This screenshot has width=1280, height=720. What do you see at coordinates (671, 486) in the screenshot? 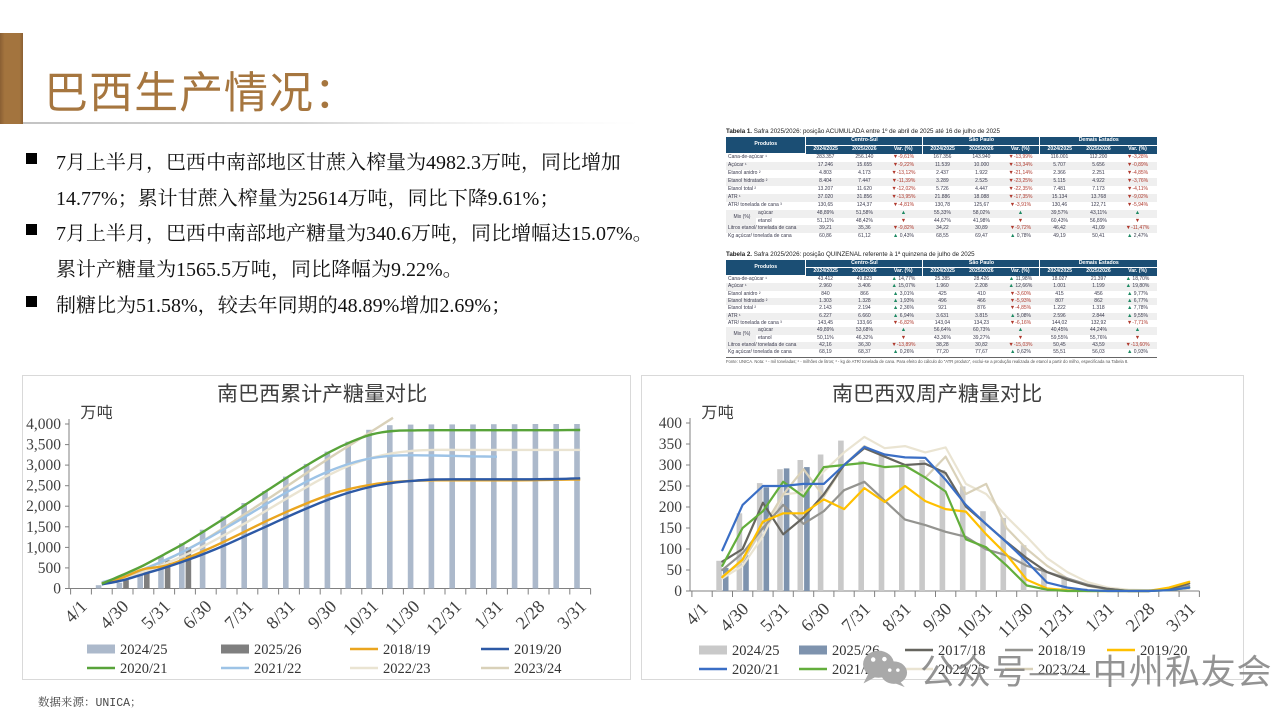
I see `svg-text: 250` at bounding box center [671, 486].